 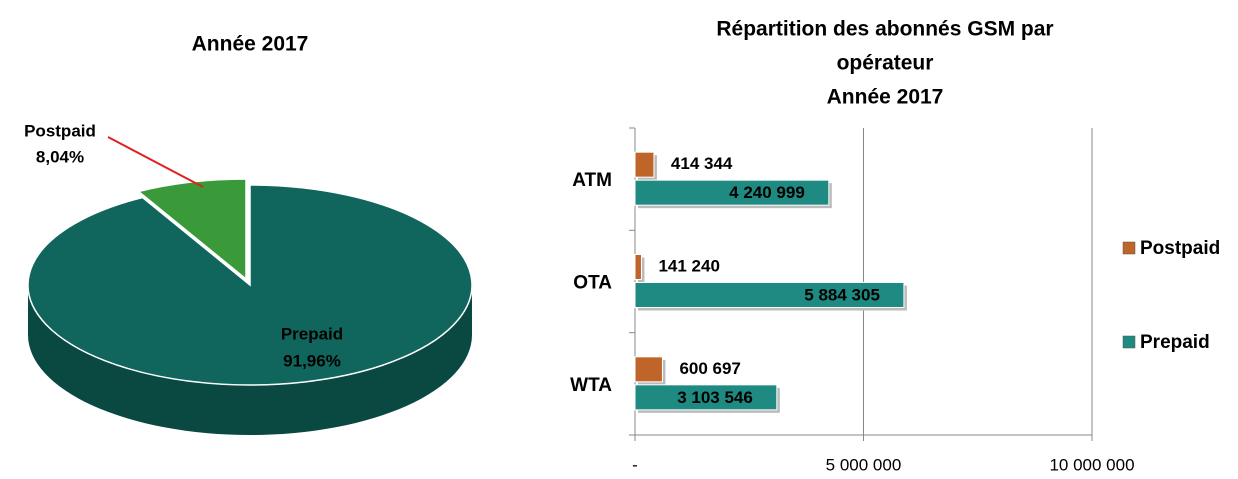 What do you see at coordinates (767, 192) in the screenshot?
I see `data-label: 4 240 999` at bounding box center [767, 192].